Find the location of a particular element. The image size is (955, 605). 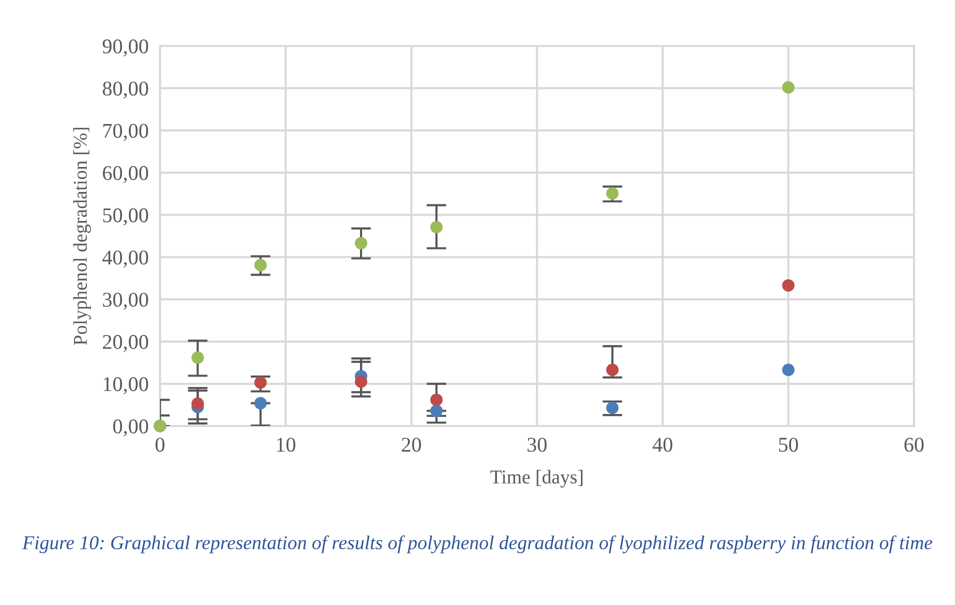

x-tick-label: 30 is located at coordinates (537, 445).